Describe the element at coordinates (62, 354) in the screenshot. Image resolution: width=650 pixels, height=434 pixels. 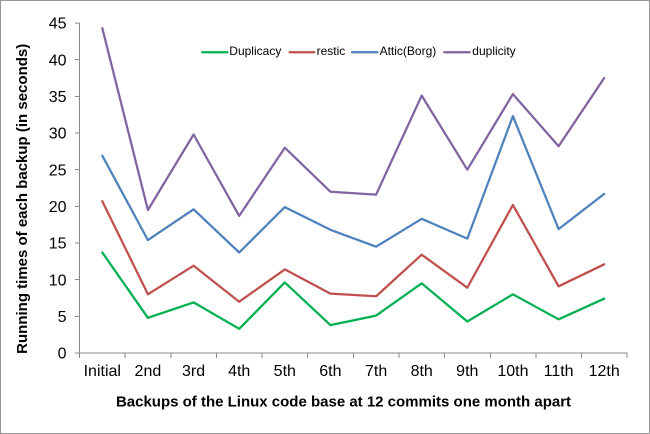
I see `svg-text: 0` at that location.